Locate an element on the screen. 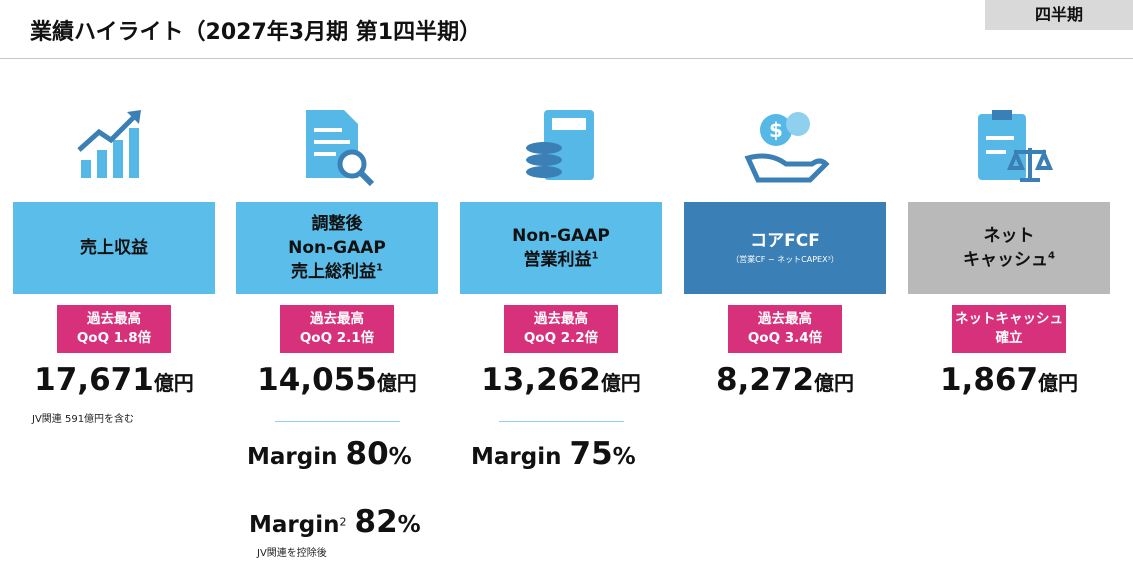 The width and height of the screenshot is (1133, 573). metric-value: 1,867億円 is located at coordinates (1009, 380).